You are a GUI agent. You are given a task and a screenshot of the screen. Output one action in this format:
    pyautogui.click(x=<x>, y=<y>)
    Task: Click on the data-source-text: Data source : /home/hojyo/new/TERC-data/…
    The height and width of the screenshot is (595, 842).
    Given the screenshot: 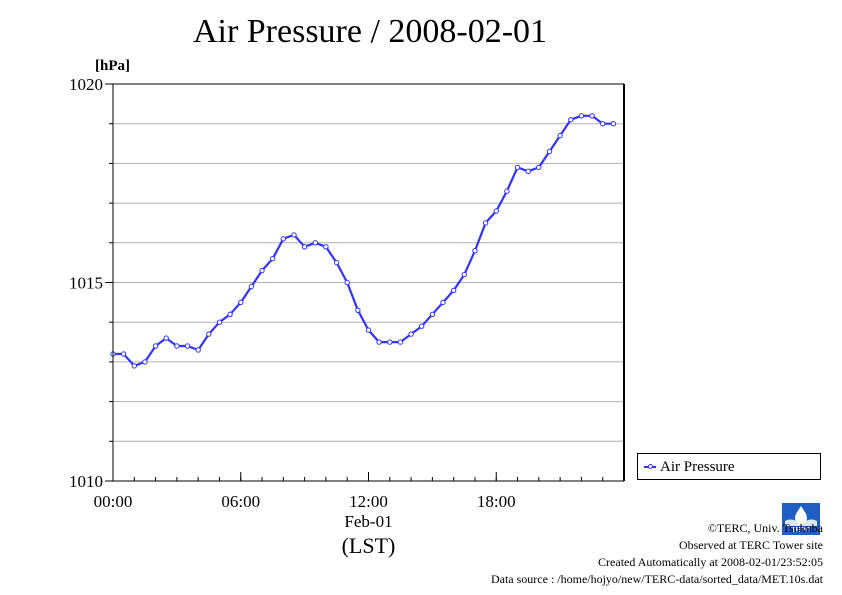 What is the action you would take?
    pyautogui.click(x=656, y=579)
    